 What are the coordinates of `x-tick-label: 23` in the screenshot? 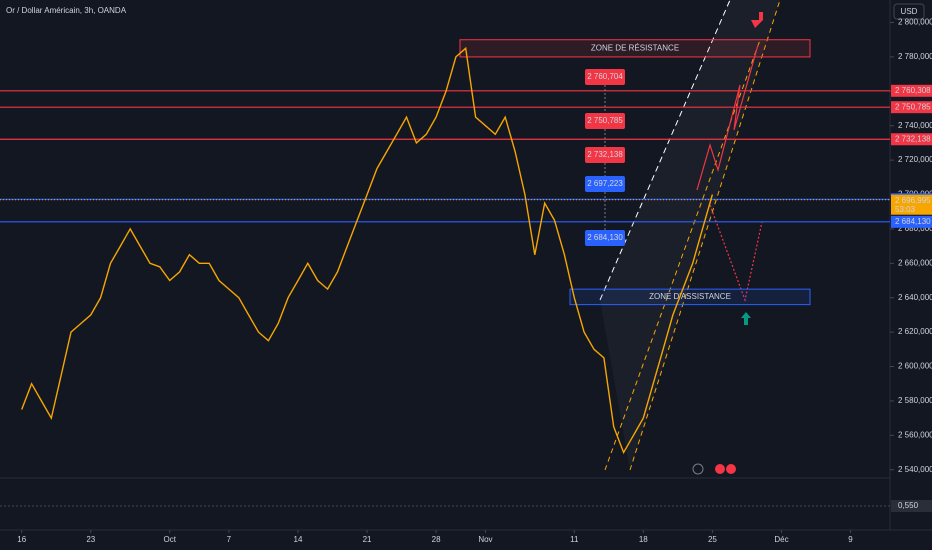 It's located at (90, 539).